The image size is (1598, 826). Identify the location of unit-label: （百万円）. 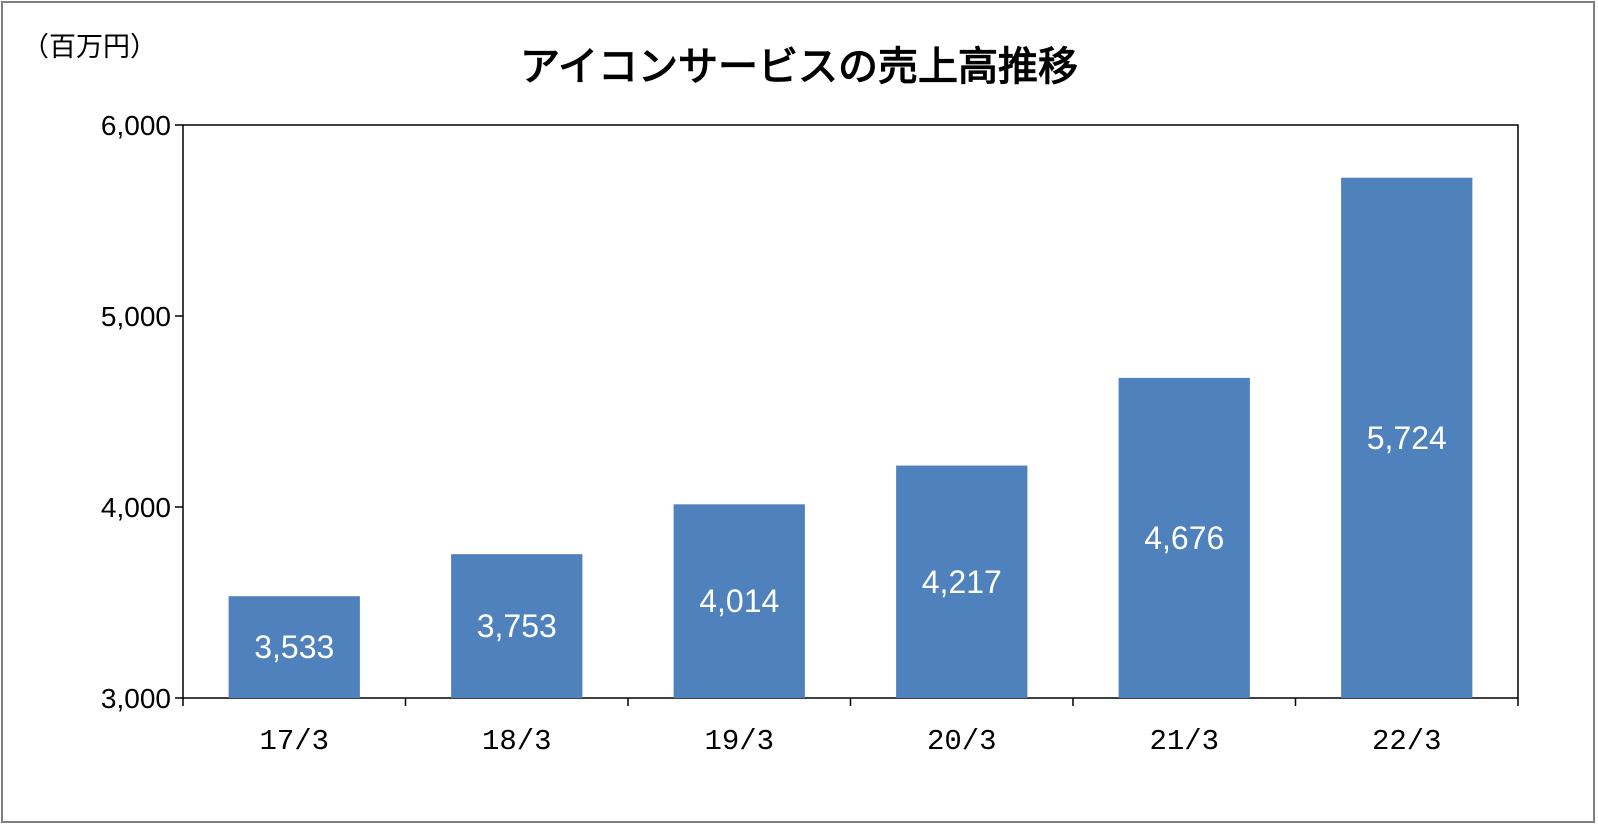
(89, 47).